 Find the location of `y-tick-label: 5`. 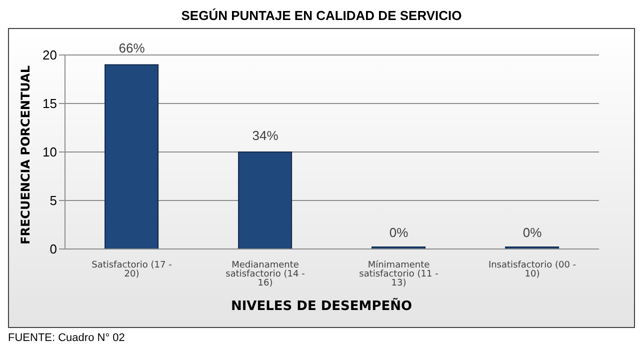

y-tick-label: 5 is located at coordinates (53, 200).